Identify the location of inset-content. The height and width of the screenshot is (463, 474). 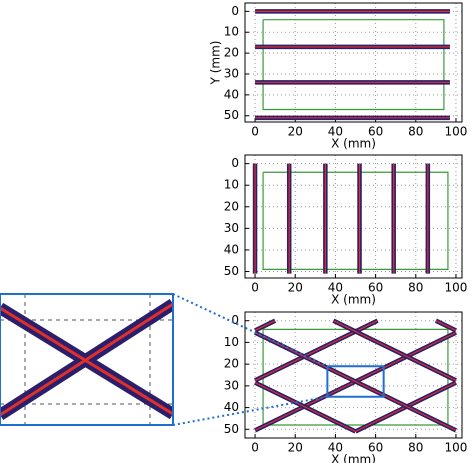
(86, 359).